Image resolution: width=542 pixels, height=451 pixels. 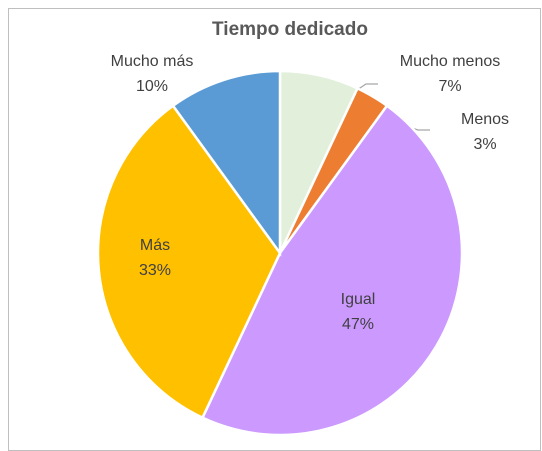 I want to click on slice-category-label: Más, so click(x=155, y=245).